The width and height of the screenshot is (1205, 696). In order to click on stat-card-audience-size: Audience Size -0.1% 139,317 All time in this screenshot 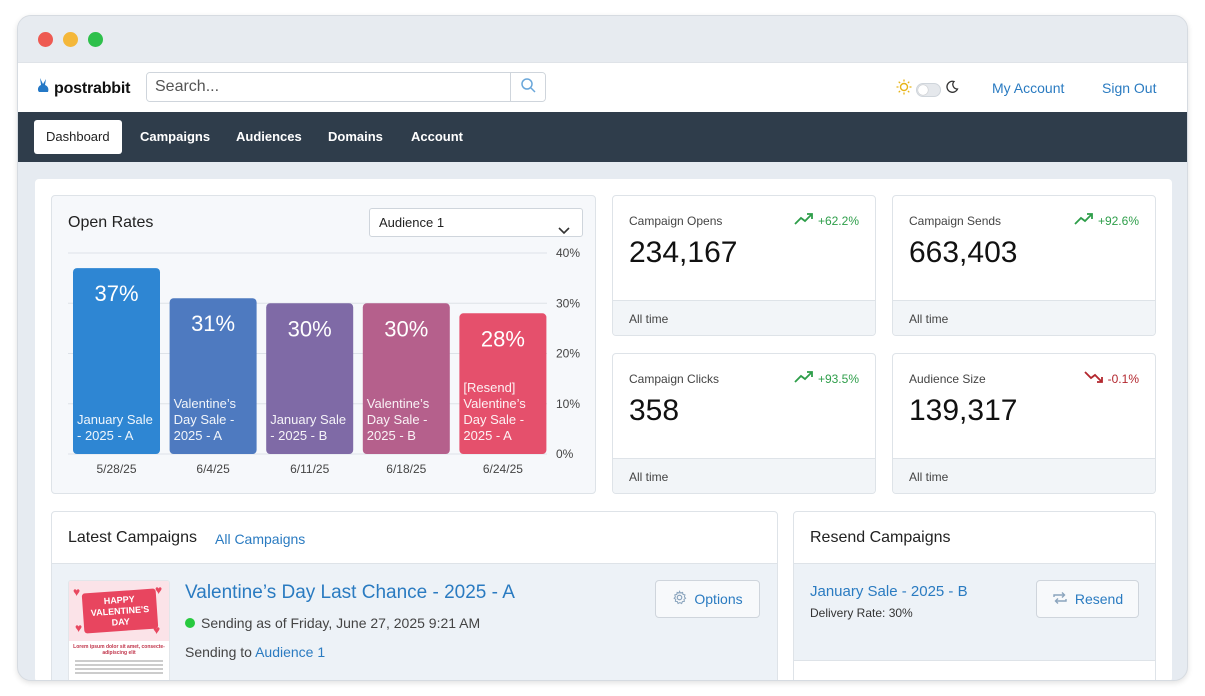, I will do `click(1024, 423)`.